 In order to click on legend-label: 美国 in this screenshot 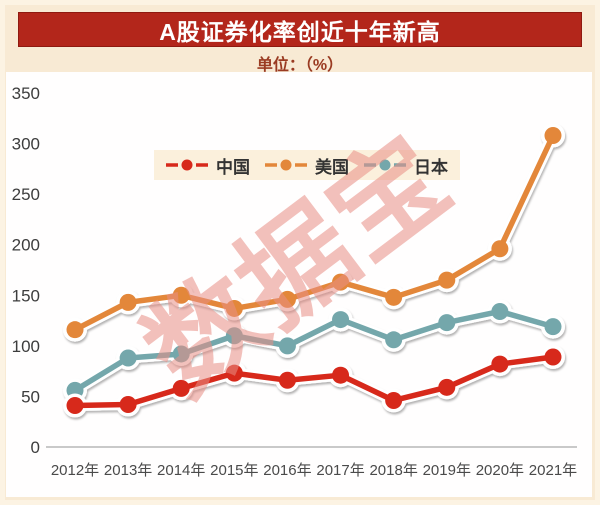, I will do `click(332, 167)`.